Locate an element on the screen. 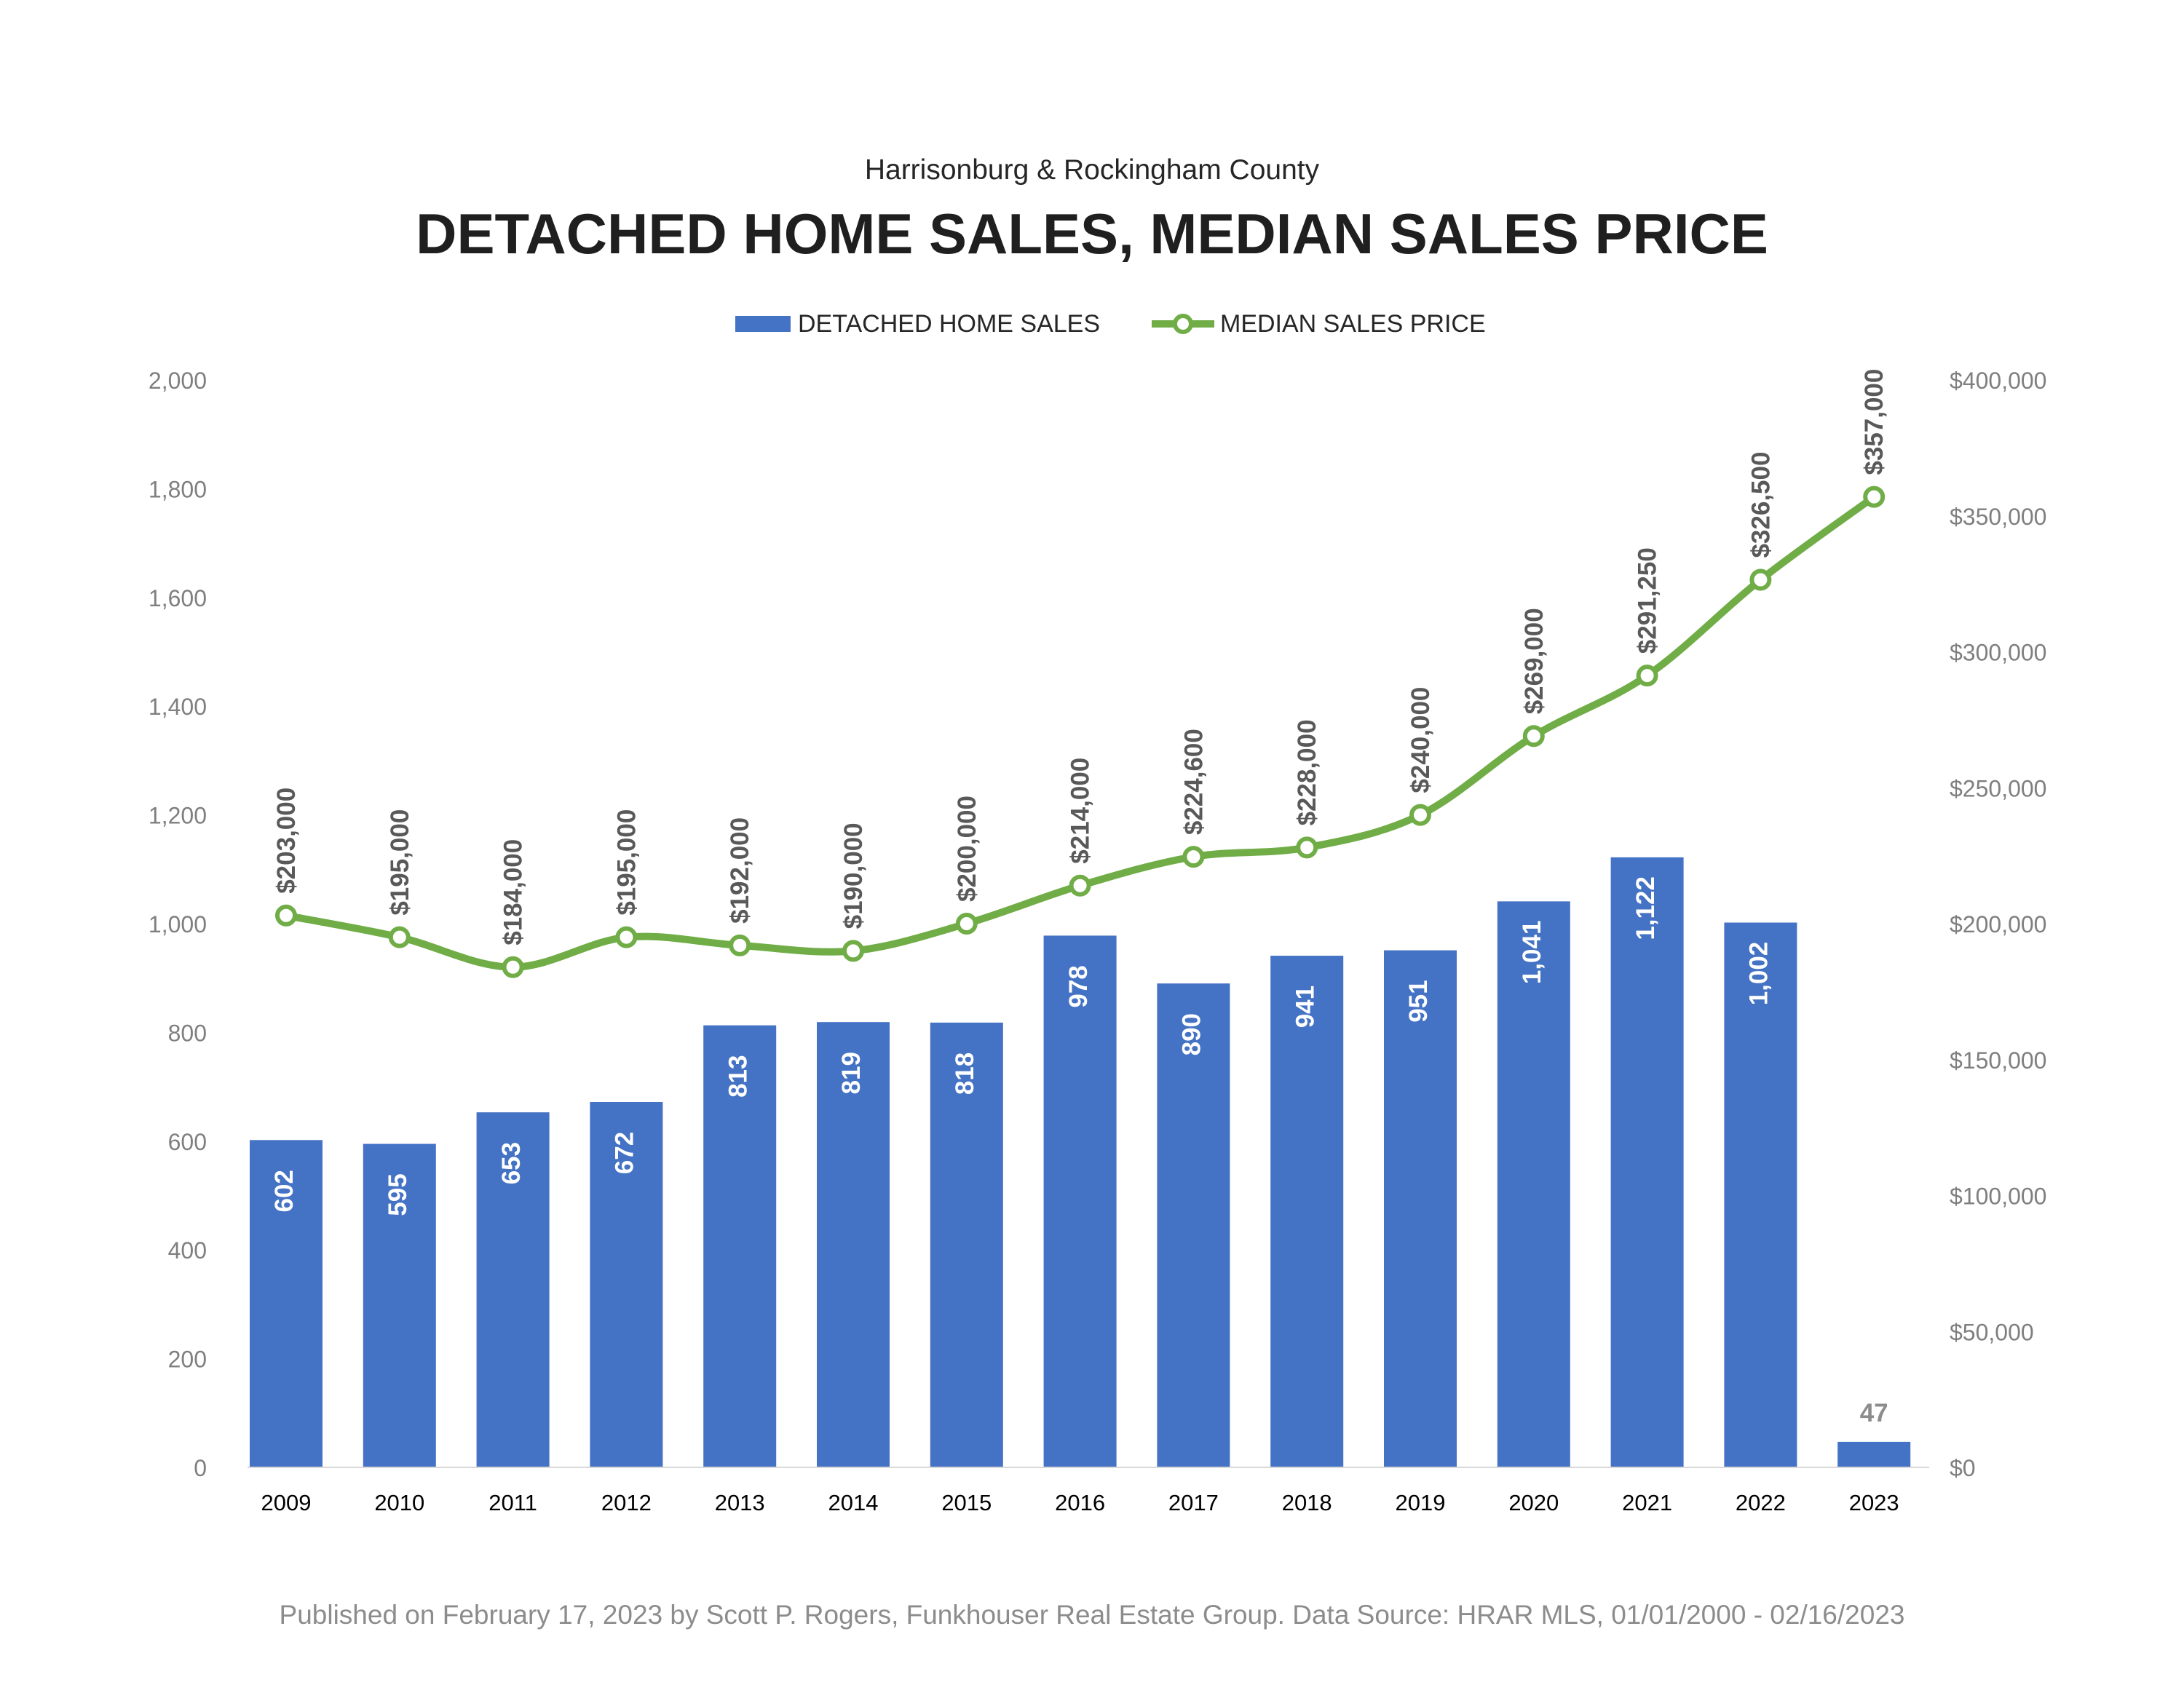 The image size is (2184, 1685). legend-item-sales: DETACHED HOME SALES is located at coordinates (917, 324).